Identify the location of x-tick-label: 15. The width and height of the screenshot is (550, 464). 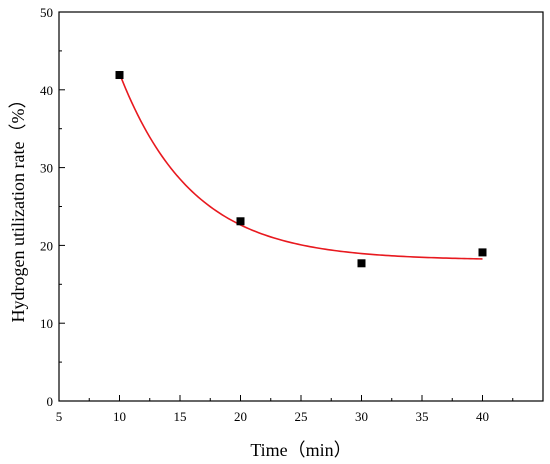
(180, 416).